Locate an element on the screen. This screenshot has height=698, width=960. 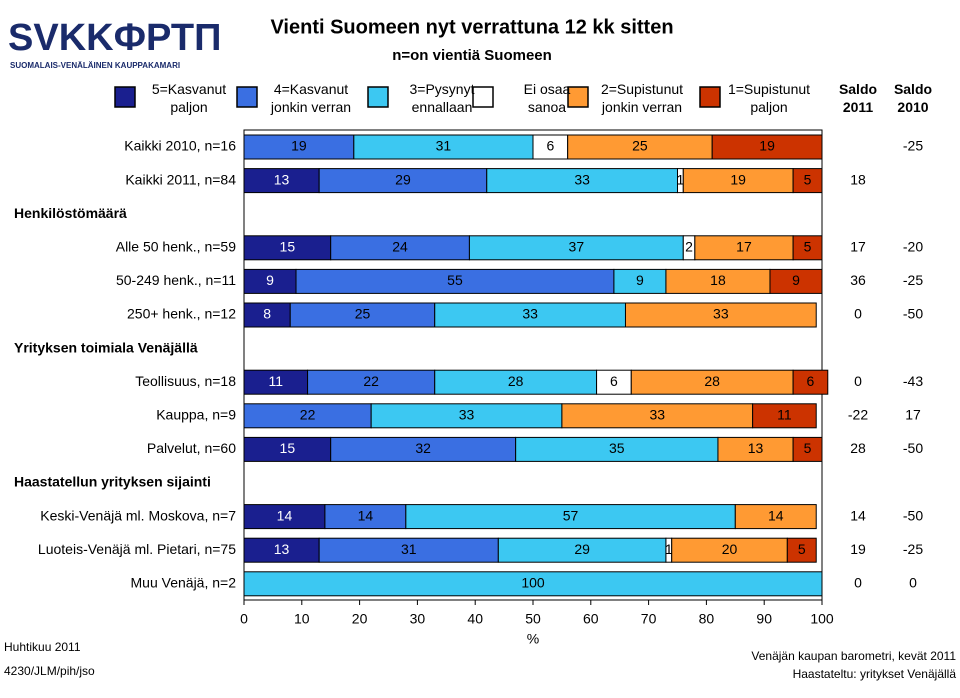
legend-label: Ei osaa sanoa is located at coordinates (547, 98).